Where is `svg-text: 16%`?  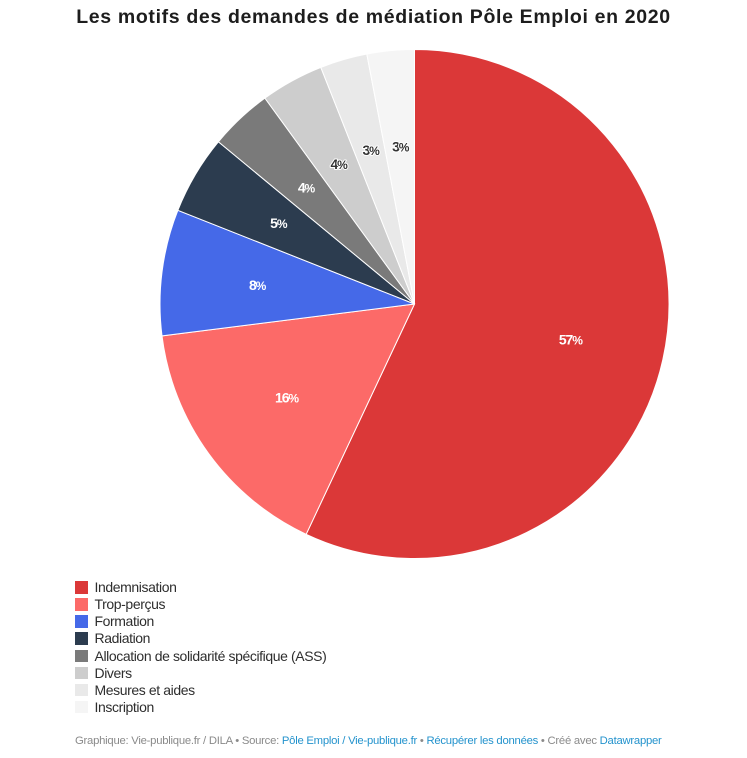 svg-text: 16% is located at coordinates (287, 398).